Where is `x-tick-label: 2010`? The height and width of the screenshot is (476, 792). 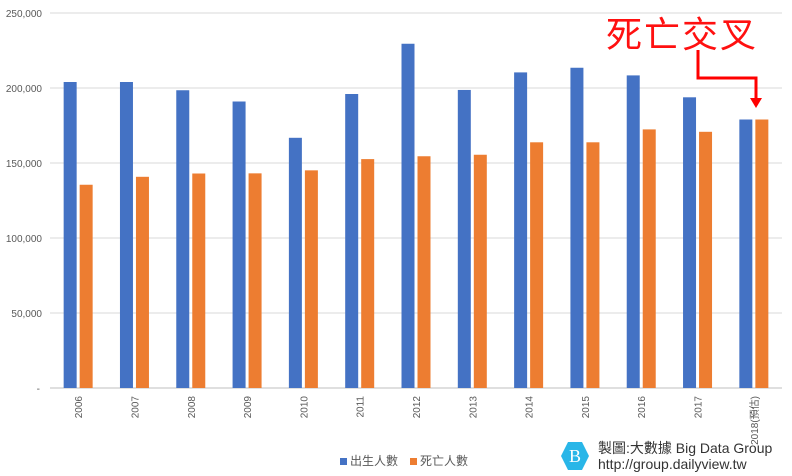 x-tick-label: 2010 is located at coordinates (304, 407).